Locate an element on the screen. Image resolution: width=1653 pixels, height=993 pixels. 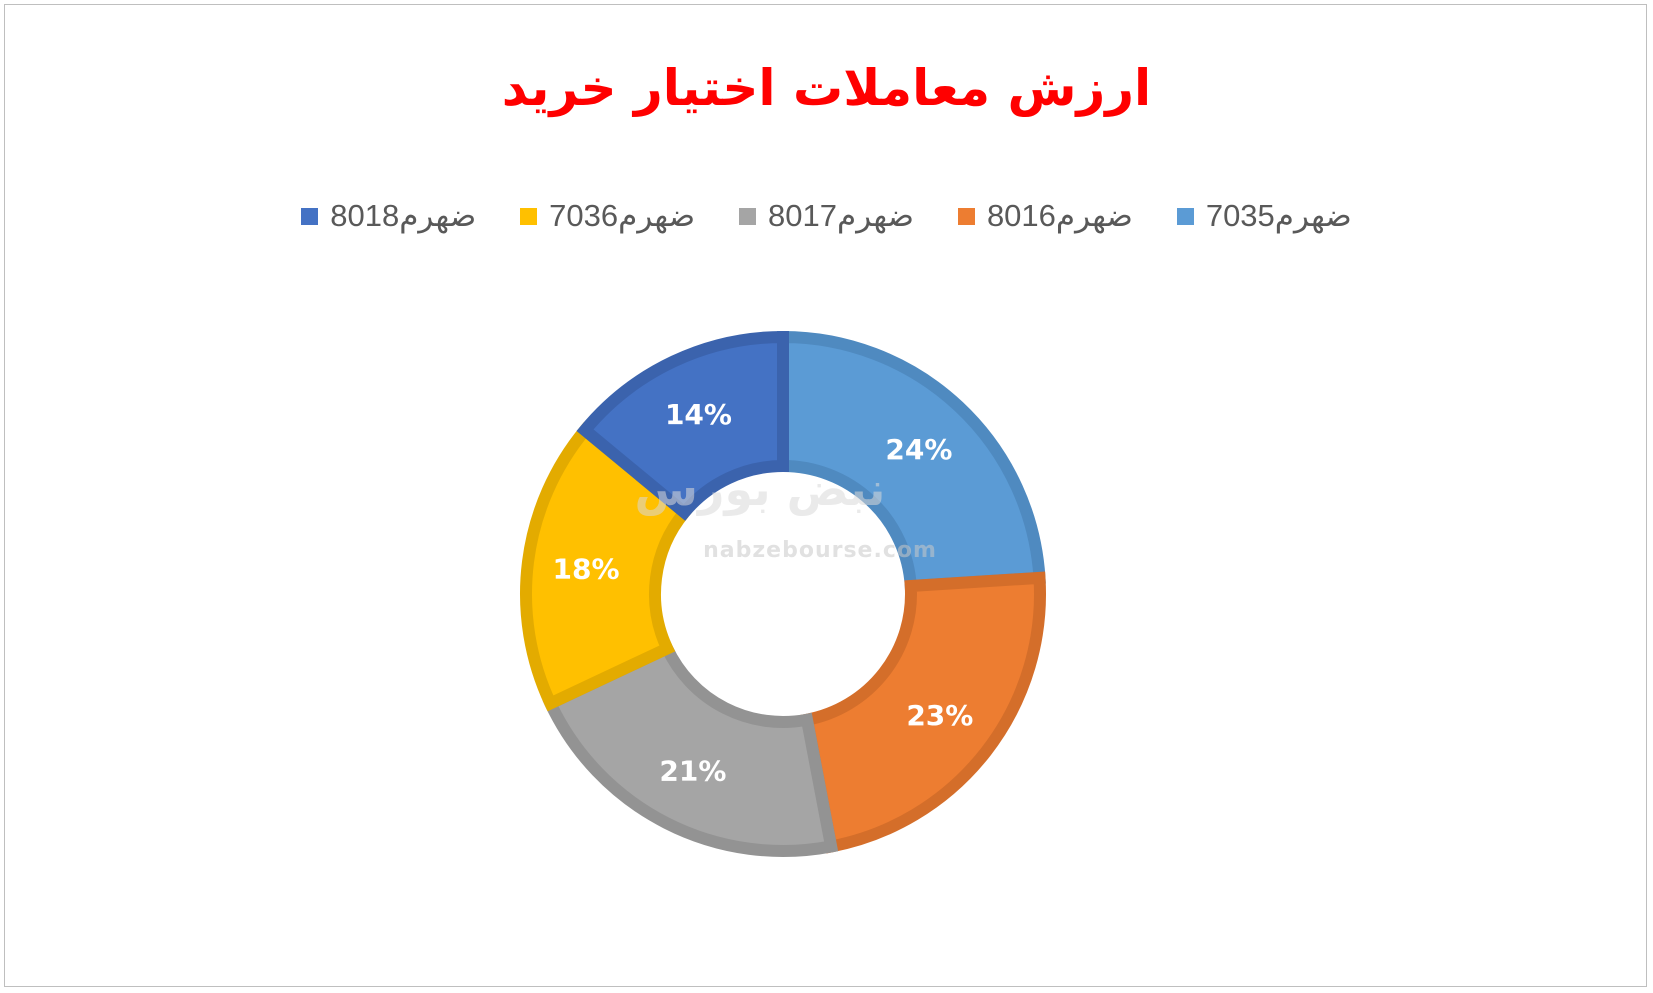
legend-item-0: ضهرم7035 is located at coordinates (1264, 216).